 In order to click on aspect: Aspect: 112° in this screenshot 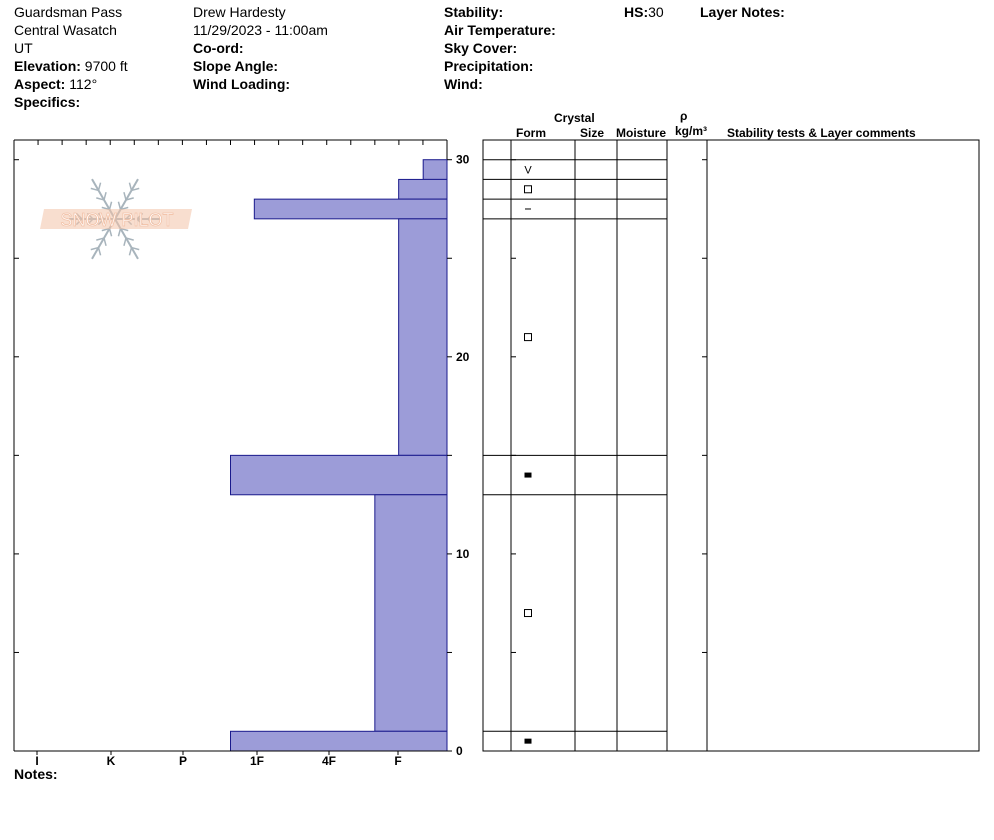, I will do `click(55, 84)`.